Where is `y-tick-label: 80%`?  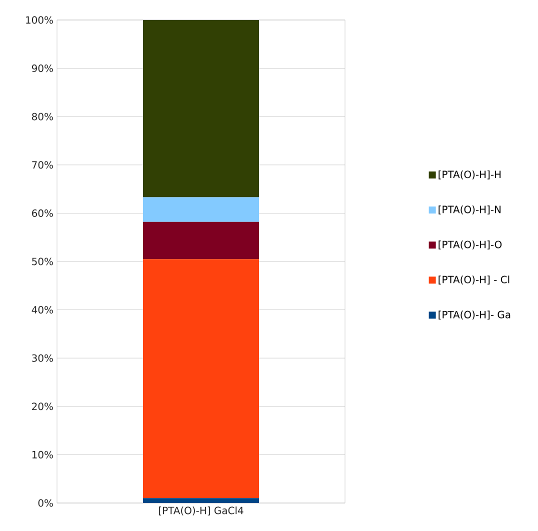
y-tick-label: 80% is located at coordinates (42, 116).